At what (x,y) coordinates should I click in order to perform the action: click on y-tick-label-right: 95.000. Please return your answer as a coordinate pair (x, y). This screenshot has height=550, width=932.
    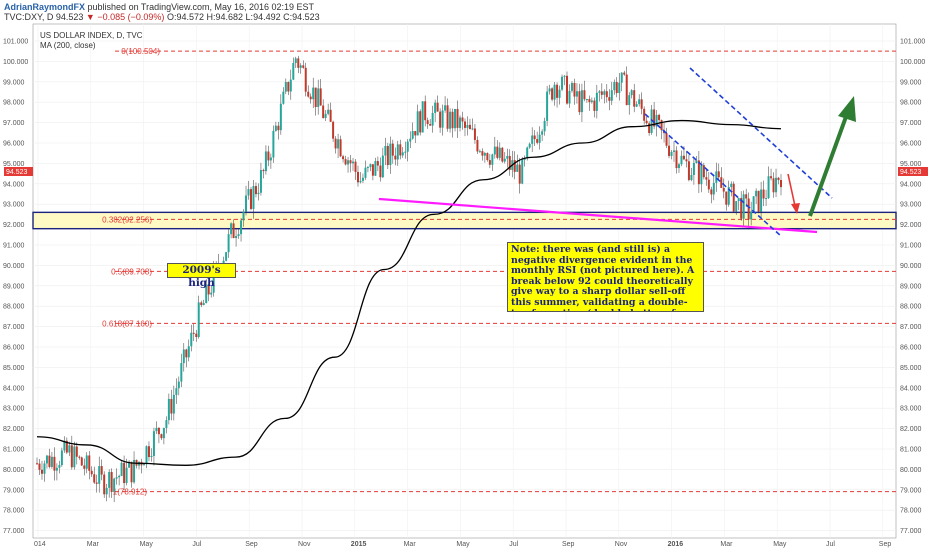
    Looking at the image, I should click on (911, 164).